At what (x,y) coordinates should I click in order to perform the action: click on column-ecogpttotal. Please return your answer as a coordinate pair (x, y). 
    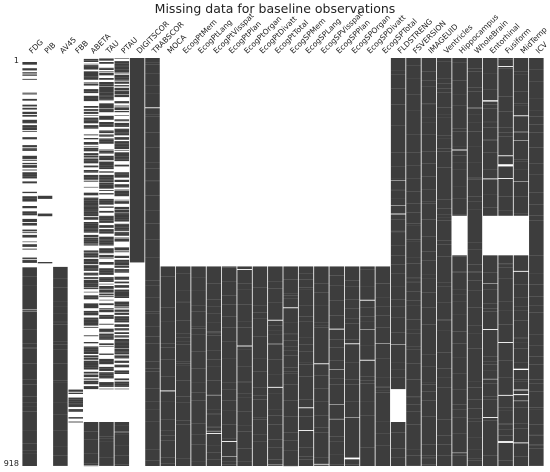
    Looking at the image, I should click on (275, 366).